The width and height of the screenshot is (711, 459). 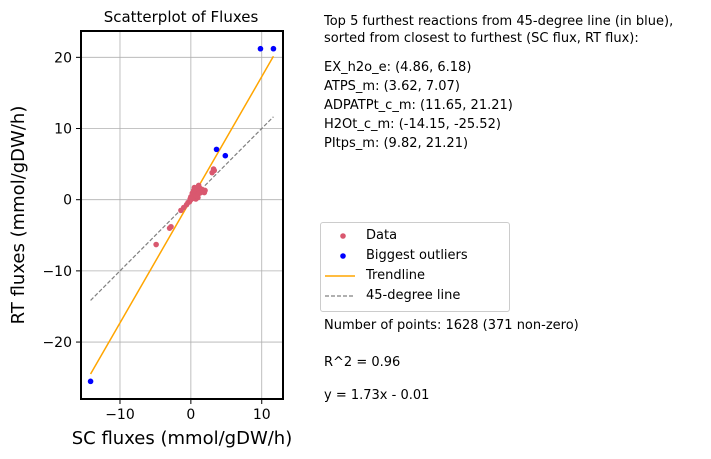 I want to click on x-tick-label: −10, so click(x=120, y=415).